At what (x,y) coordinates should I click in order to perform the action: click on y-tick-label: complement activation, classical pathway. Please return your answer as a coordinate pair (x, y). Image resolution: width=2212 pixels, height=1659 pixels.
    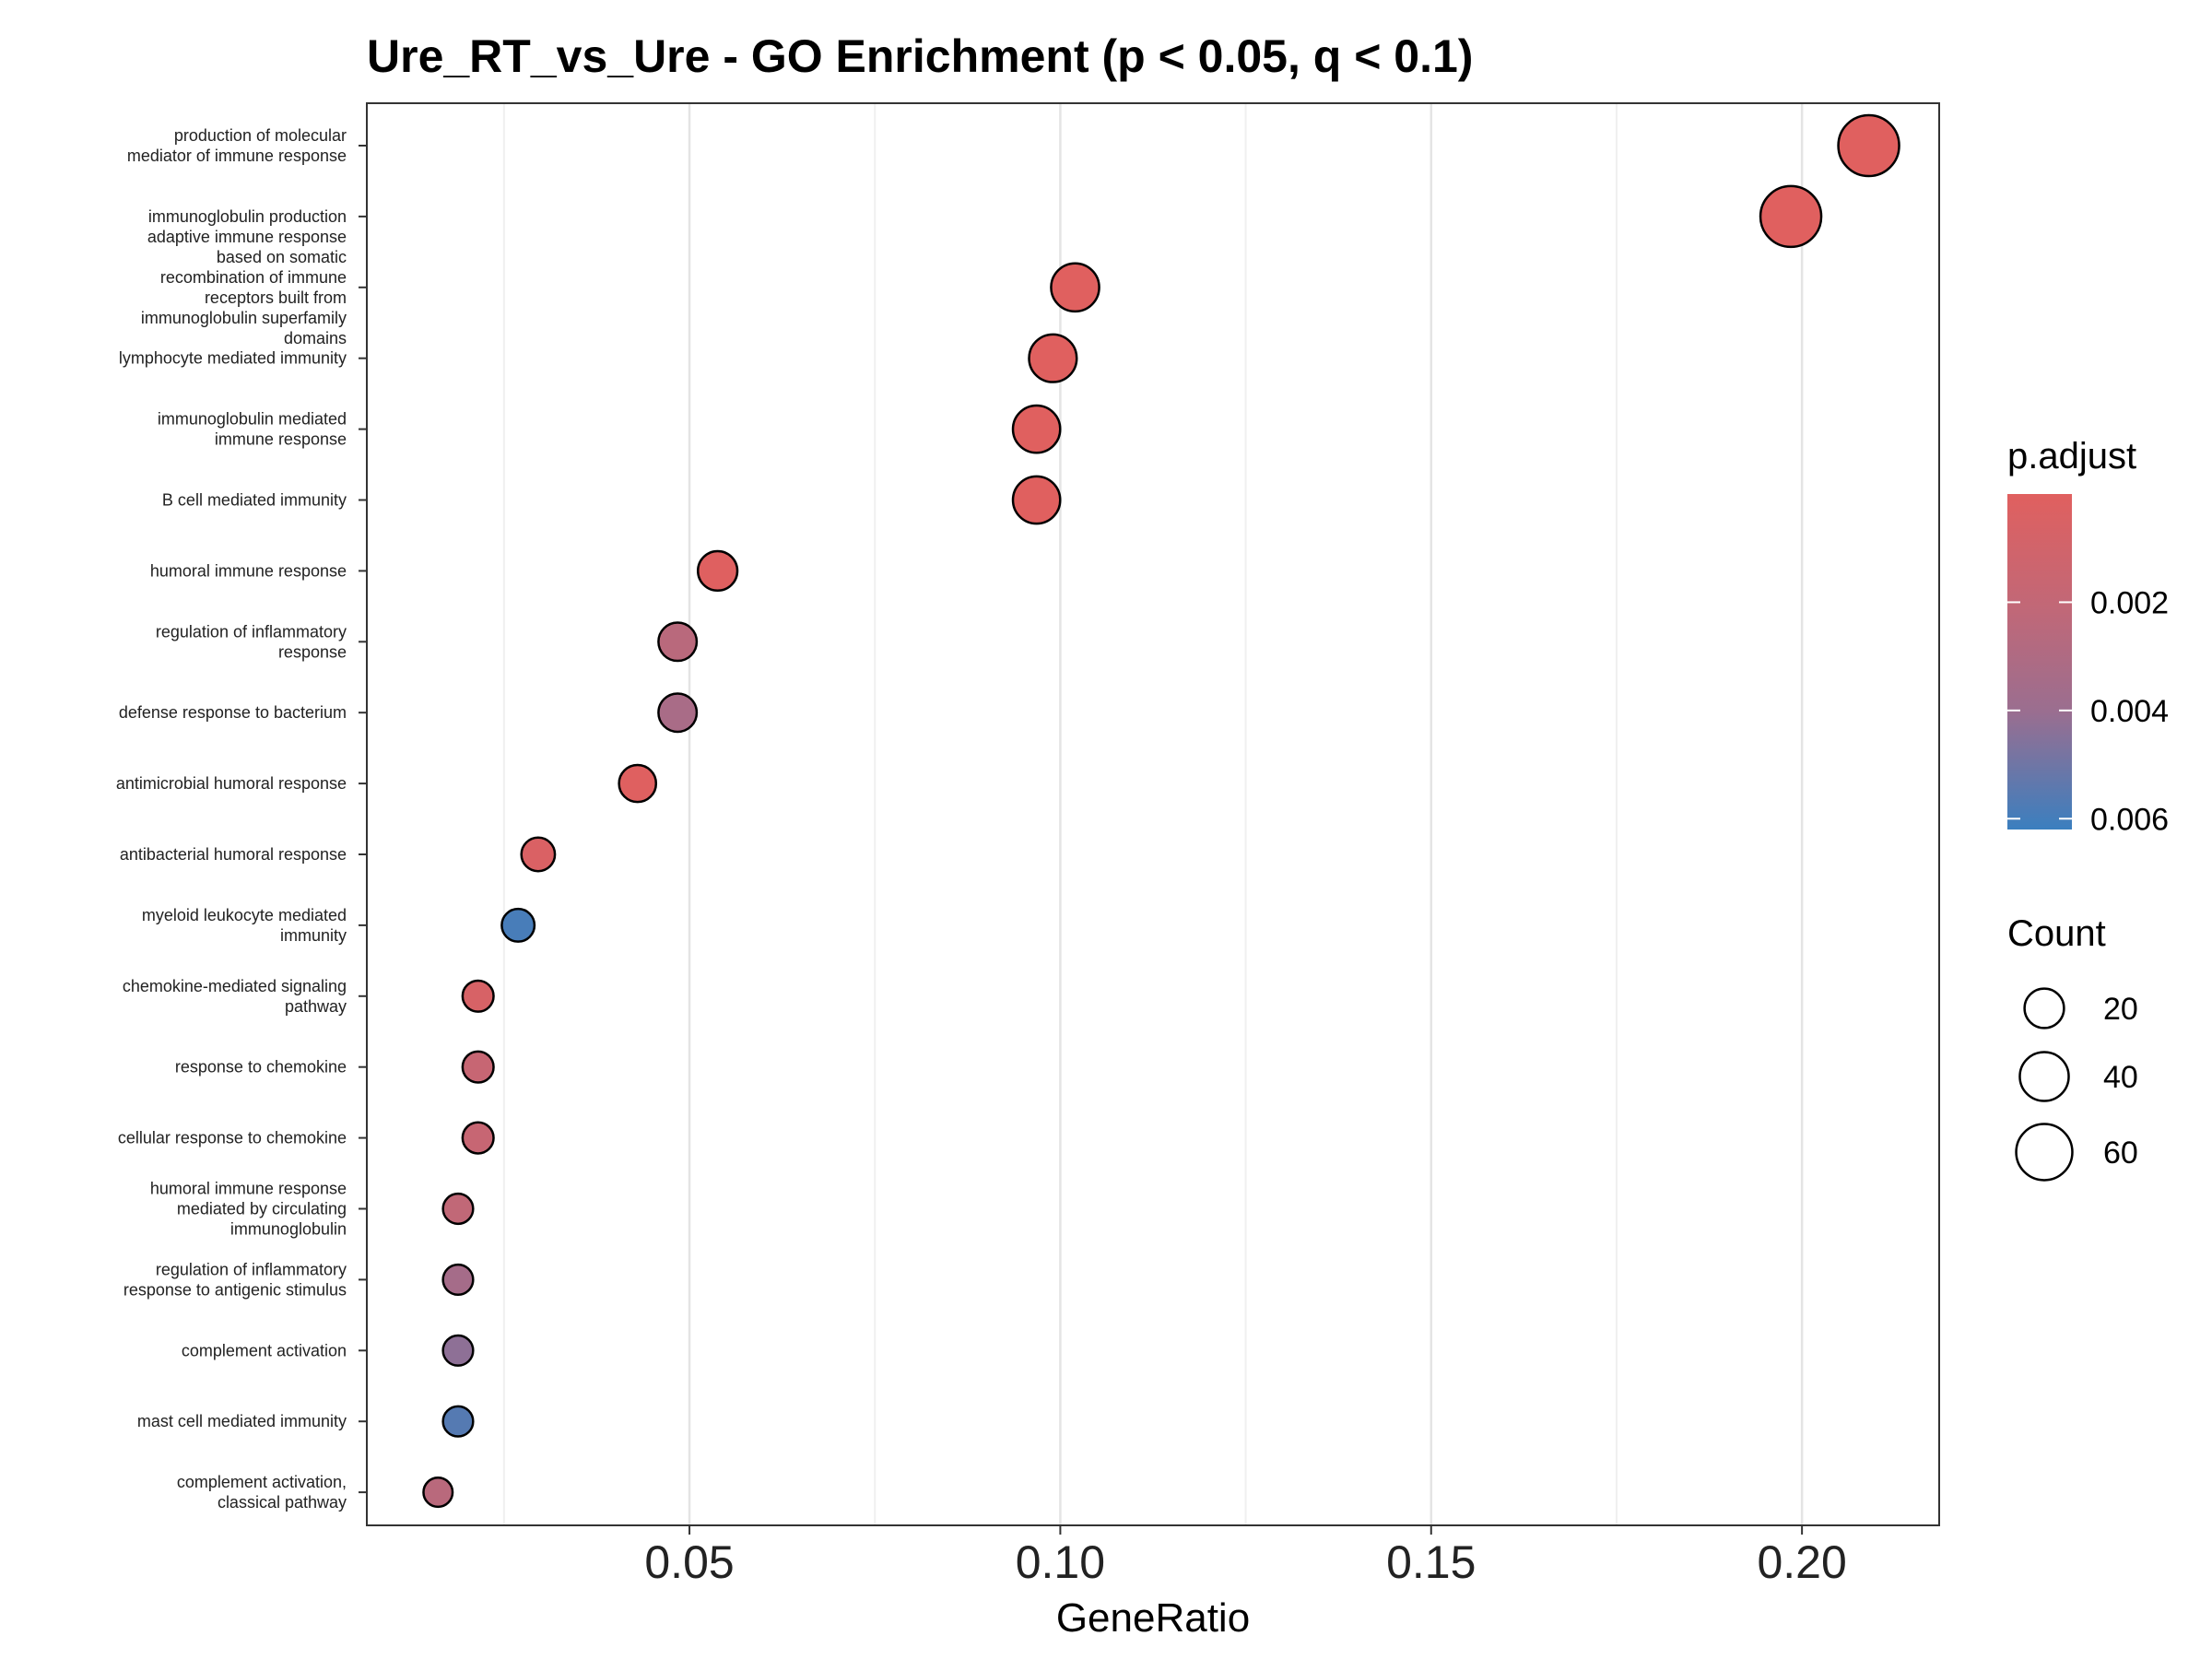
    Looking at the image, I should click on (262, 1492).